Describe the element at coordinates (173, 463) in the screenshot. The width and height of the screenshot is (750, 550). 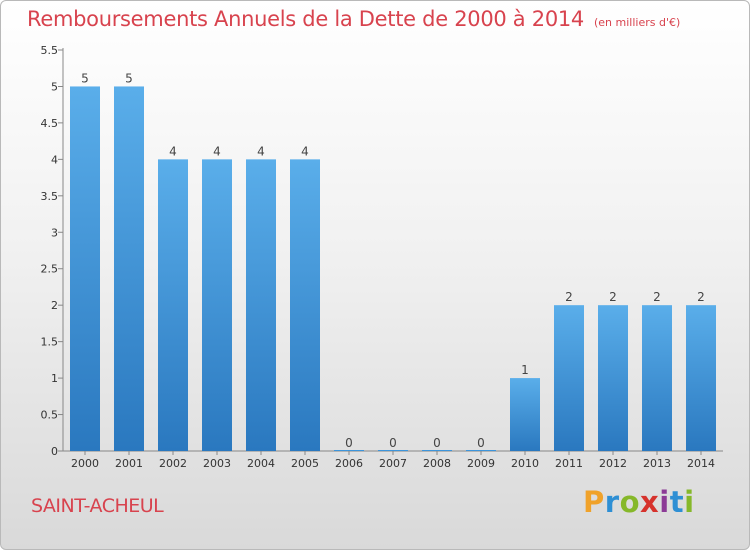
I see `x-tick-label: 2002` at that location.